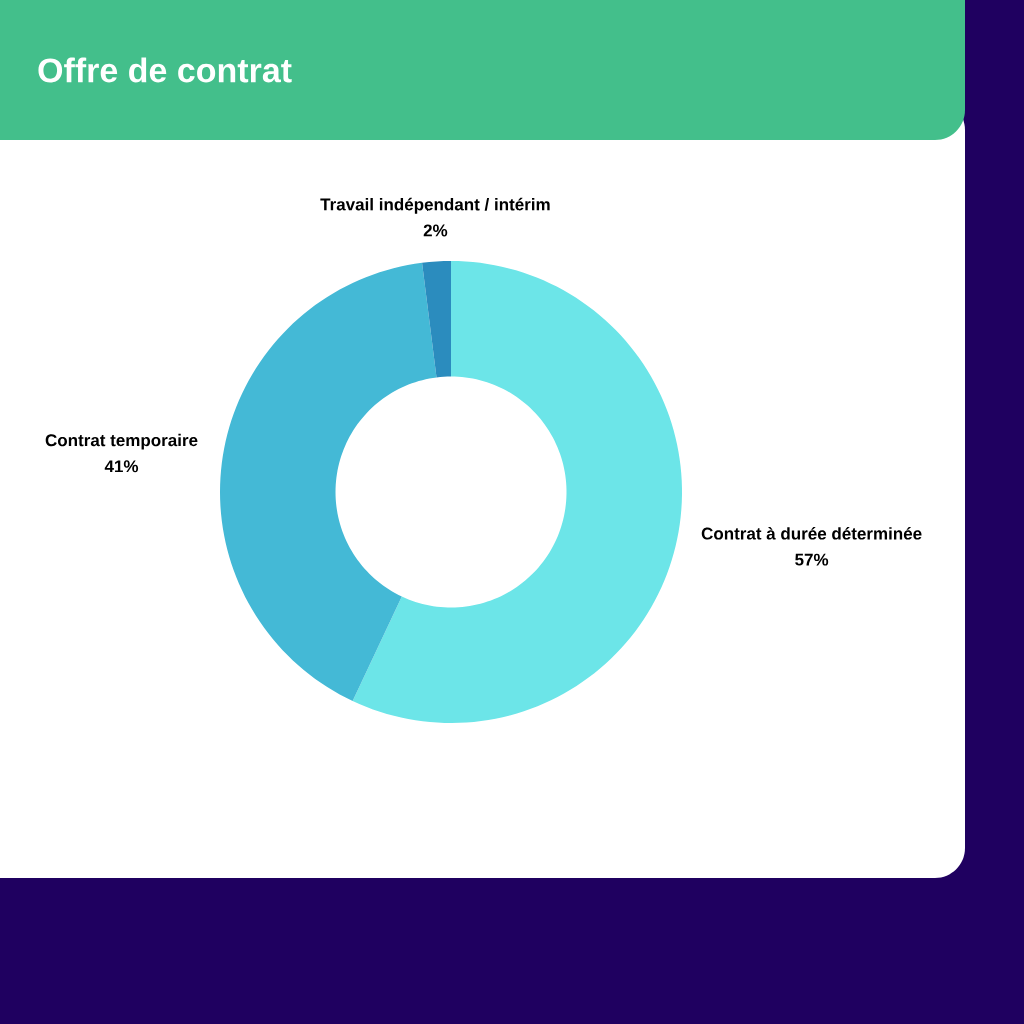 Image resolution: width=1024 pixels, height=1024 pixels. Describe the element at coordinates (812, 559) in the screenshot. I see `data-label: 57%` at that location.